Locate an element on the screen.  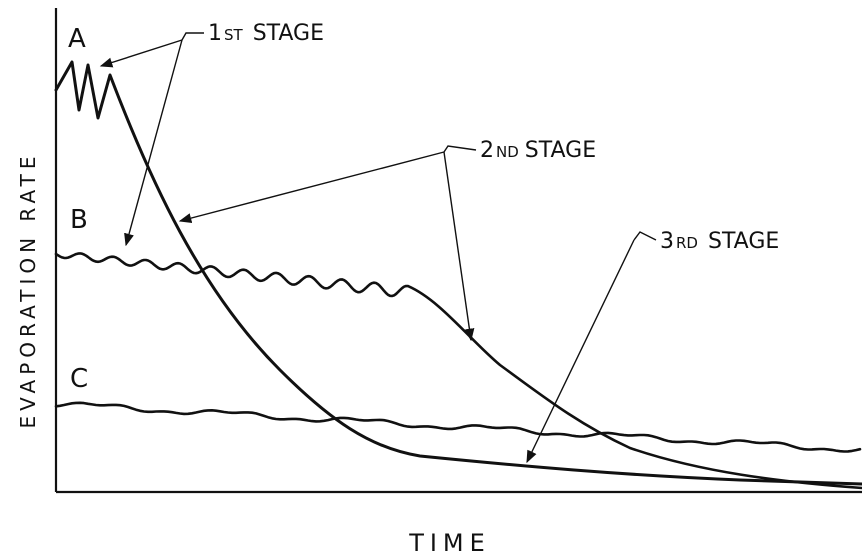
second-stage-bracket is located at coordinates (460, 149).